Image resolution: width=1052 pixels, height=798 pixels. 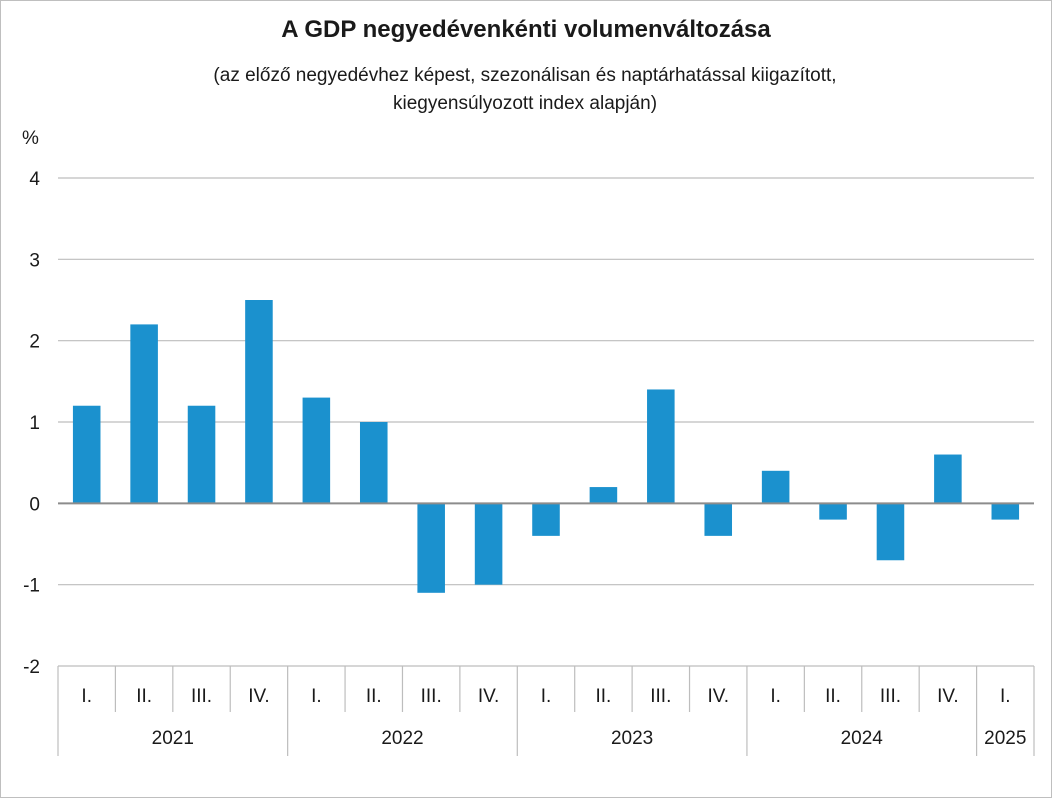 I want to click on year-label: 2024, so click(x=862, y=738).